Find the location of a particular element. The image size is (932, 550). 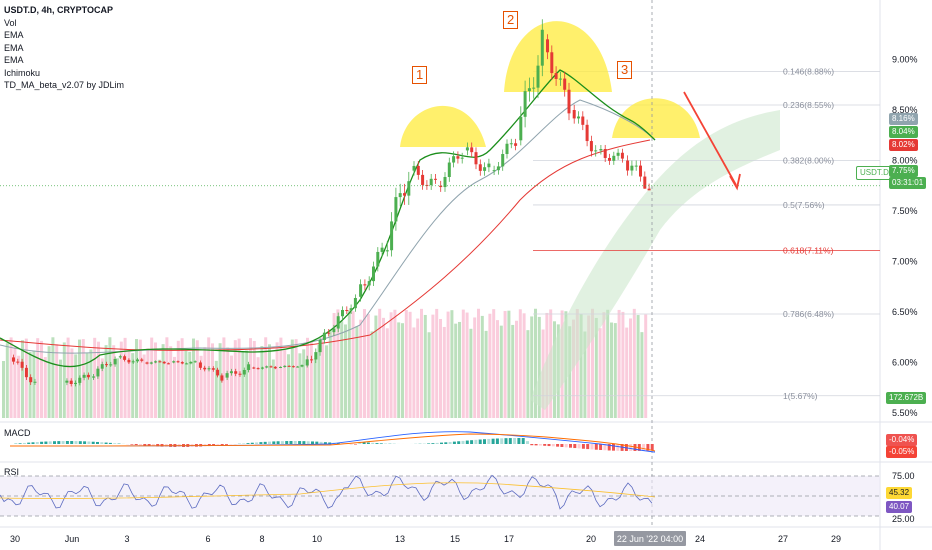

time-cursor-bg is located at coordinates (650, 538).